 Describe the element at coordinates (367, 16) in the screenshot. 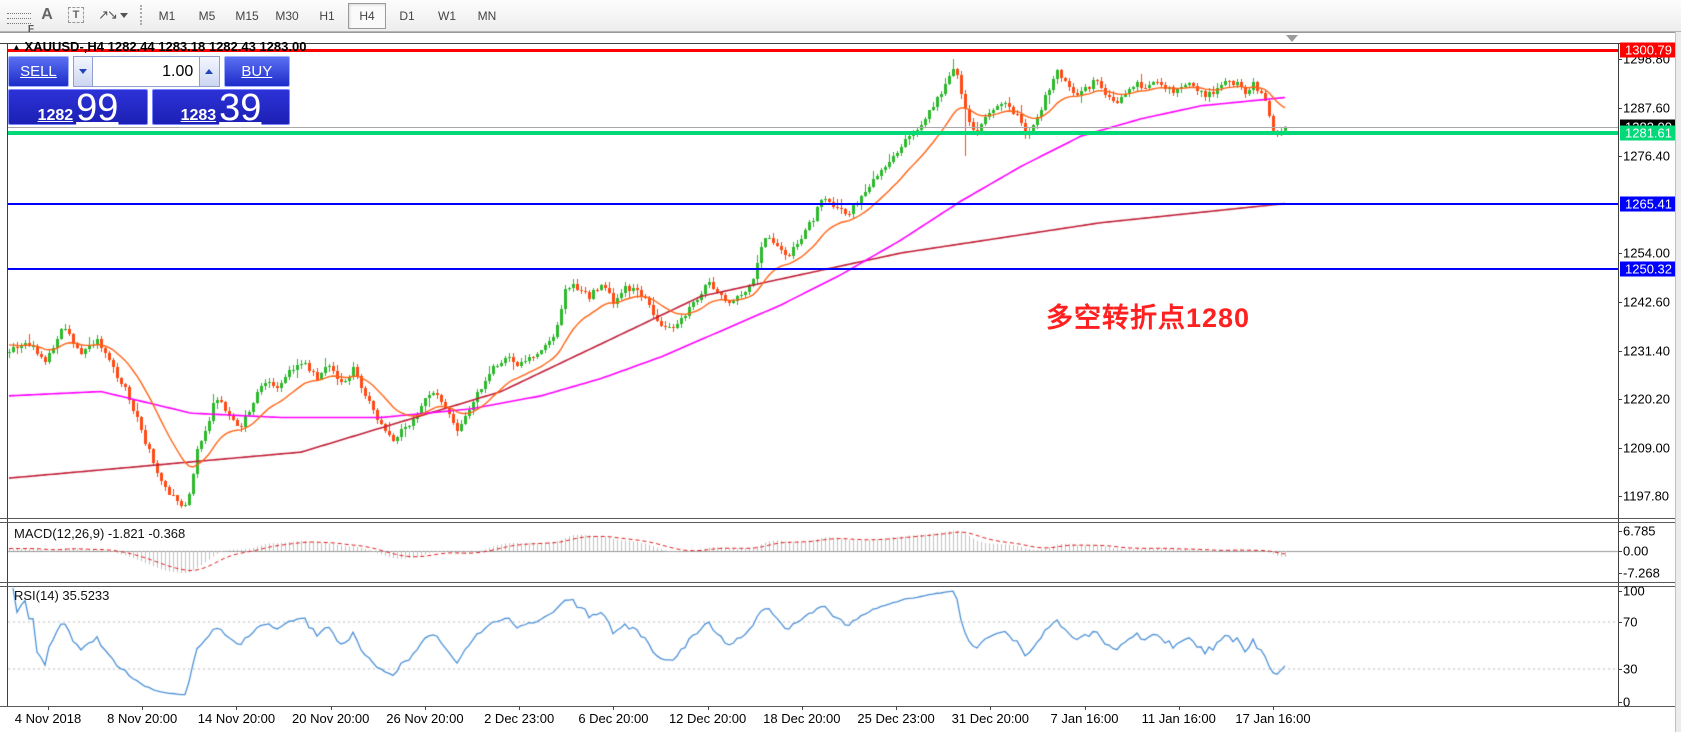

I see `tf-button-h4: H4` at that location.